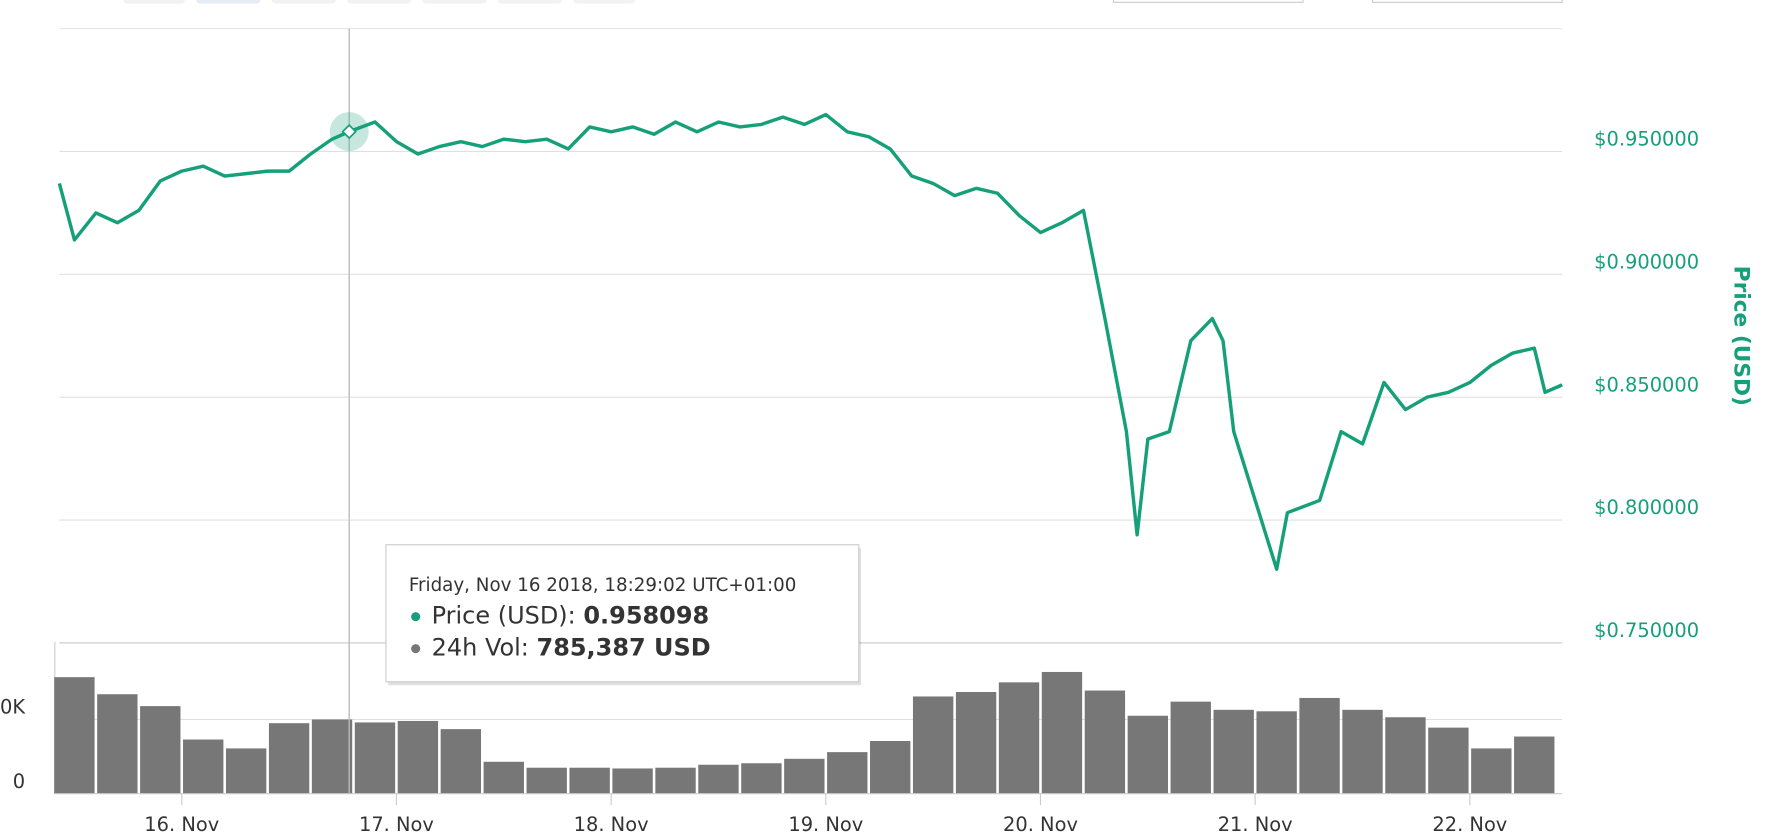  Describe the element at coordinates (181, 824) in the screenshot. I see `x-tick-label: 16. Nov` at that location.